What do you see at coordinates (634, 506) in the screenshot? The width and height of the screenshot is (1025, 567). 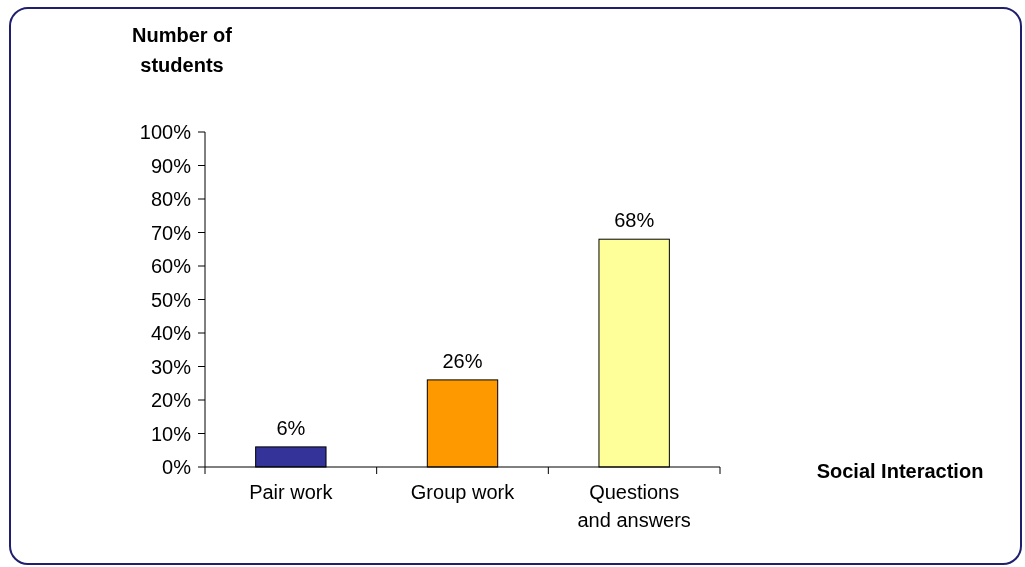 I see `x-tick-label: Questions and answers` at bounding box center [634, 506].